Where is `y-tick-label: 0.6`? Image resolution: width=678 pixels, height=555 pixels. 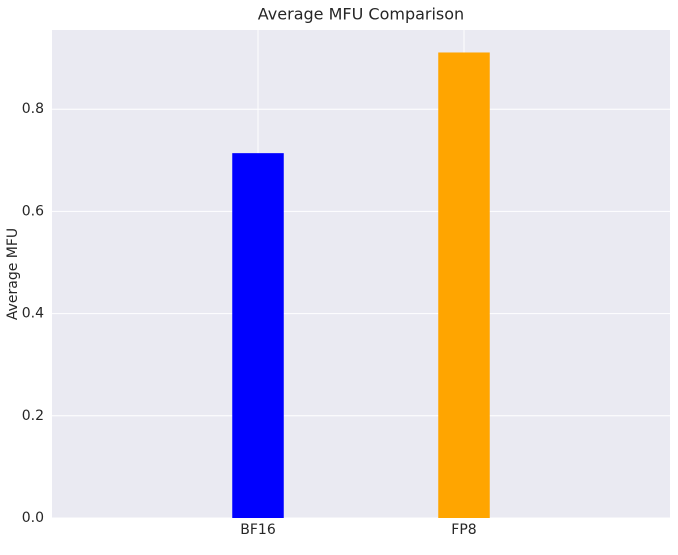 y-tick-label: 0.6 is located at coordinates (33, 211).